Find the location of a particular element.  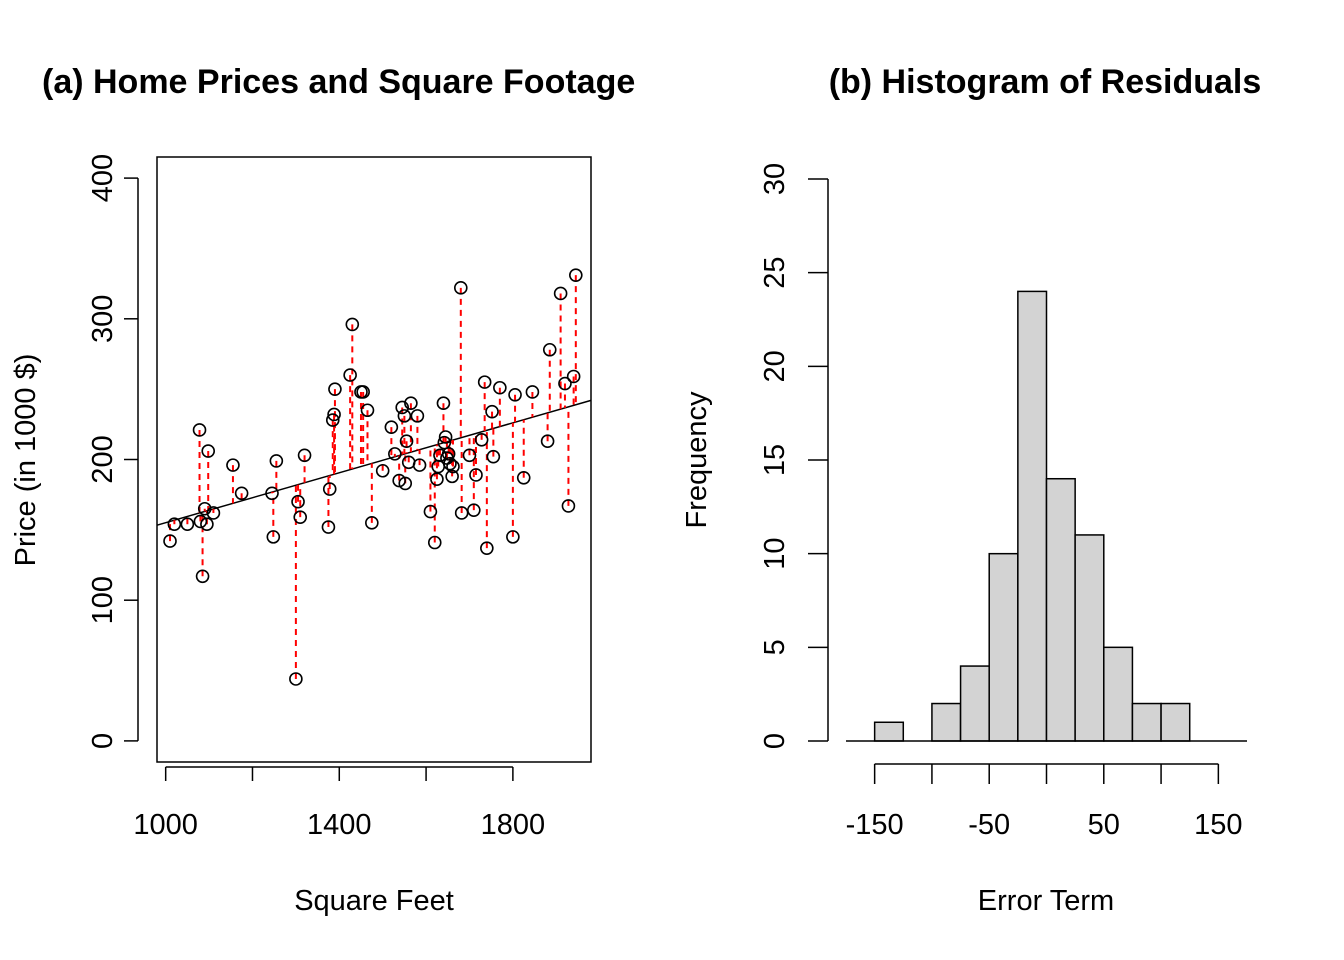

y-tick-label: 10 is located at coordinates (775, 554).